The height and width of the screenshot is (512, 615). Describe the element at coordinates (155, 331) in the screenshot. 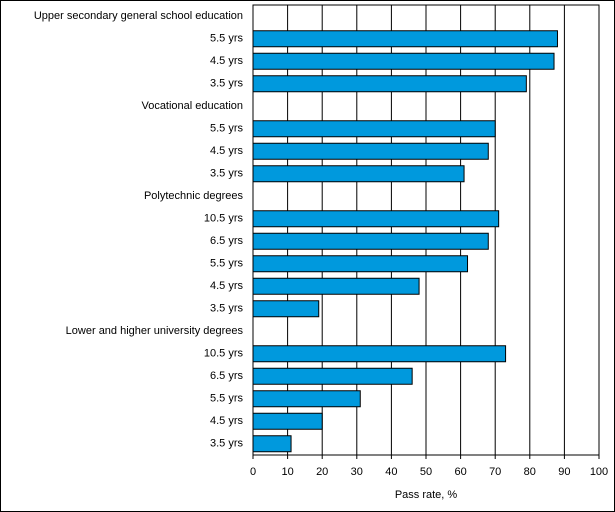

I see `y-tick-label: Lower and higher university degrees` at that location.